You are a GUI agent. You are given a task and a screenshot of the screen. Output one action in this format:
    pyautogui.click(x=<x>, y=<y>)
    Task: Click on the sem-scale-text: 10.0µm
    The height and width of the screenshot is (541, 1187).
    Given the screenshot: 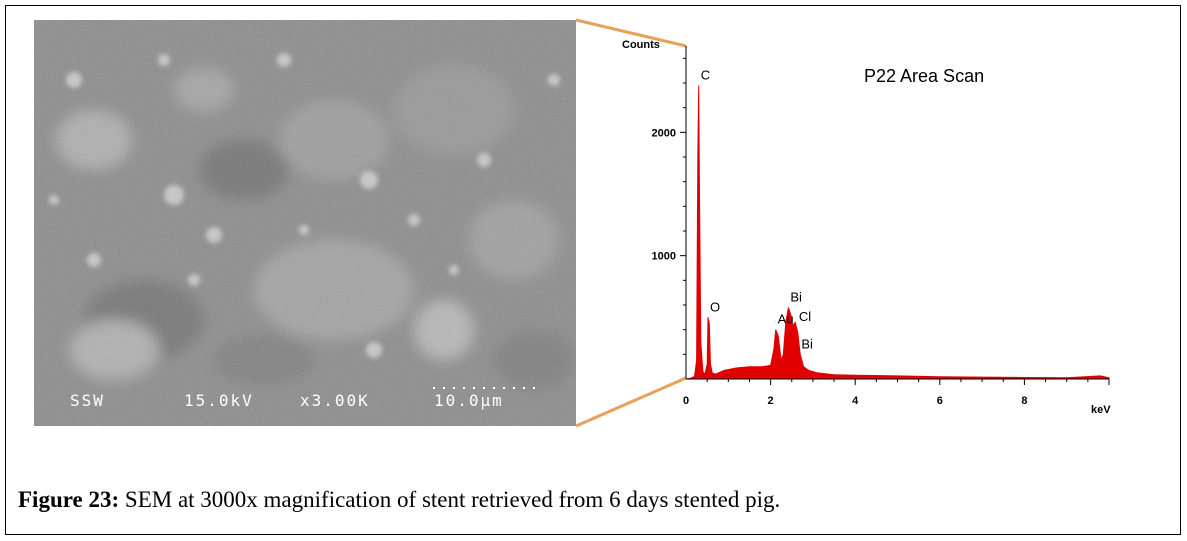 What is the action you would take?
    pyautogui.click(x=469, y=400)
    